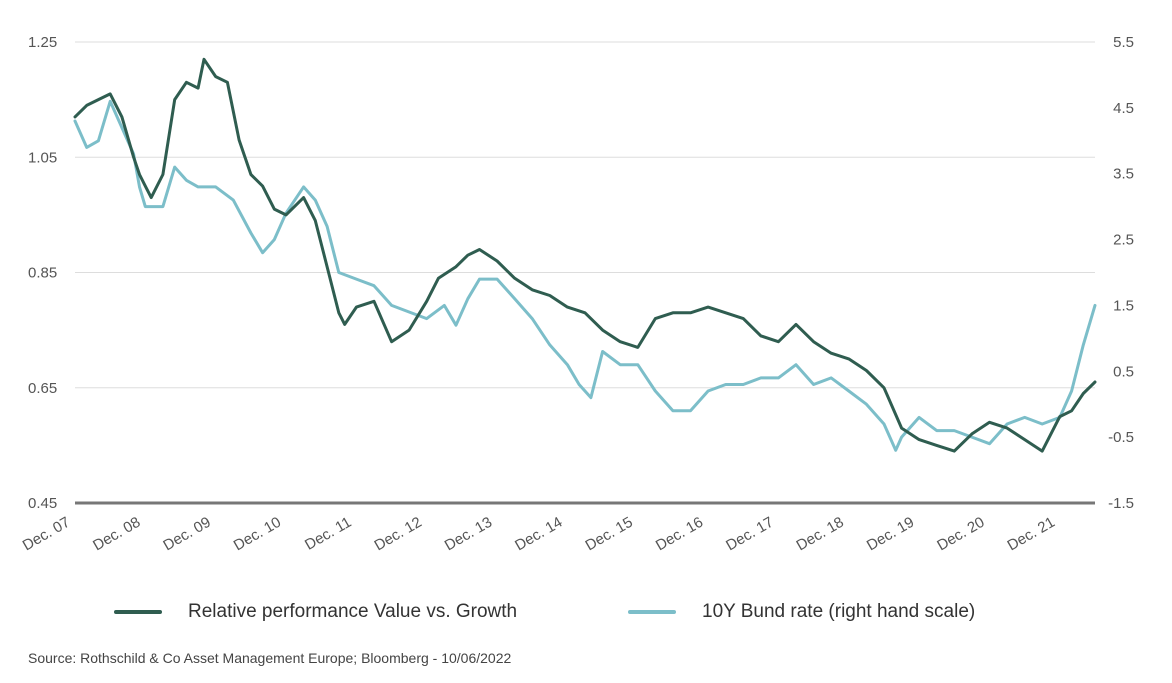 This screenshot has height=683, width=1172. I want to click on x-tick-label: Dec. 13, so click(468, 534).